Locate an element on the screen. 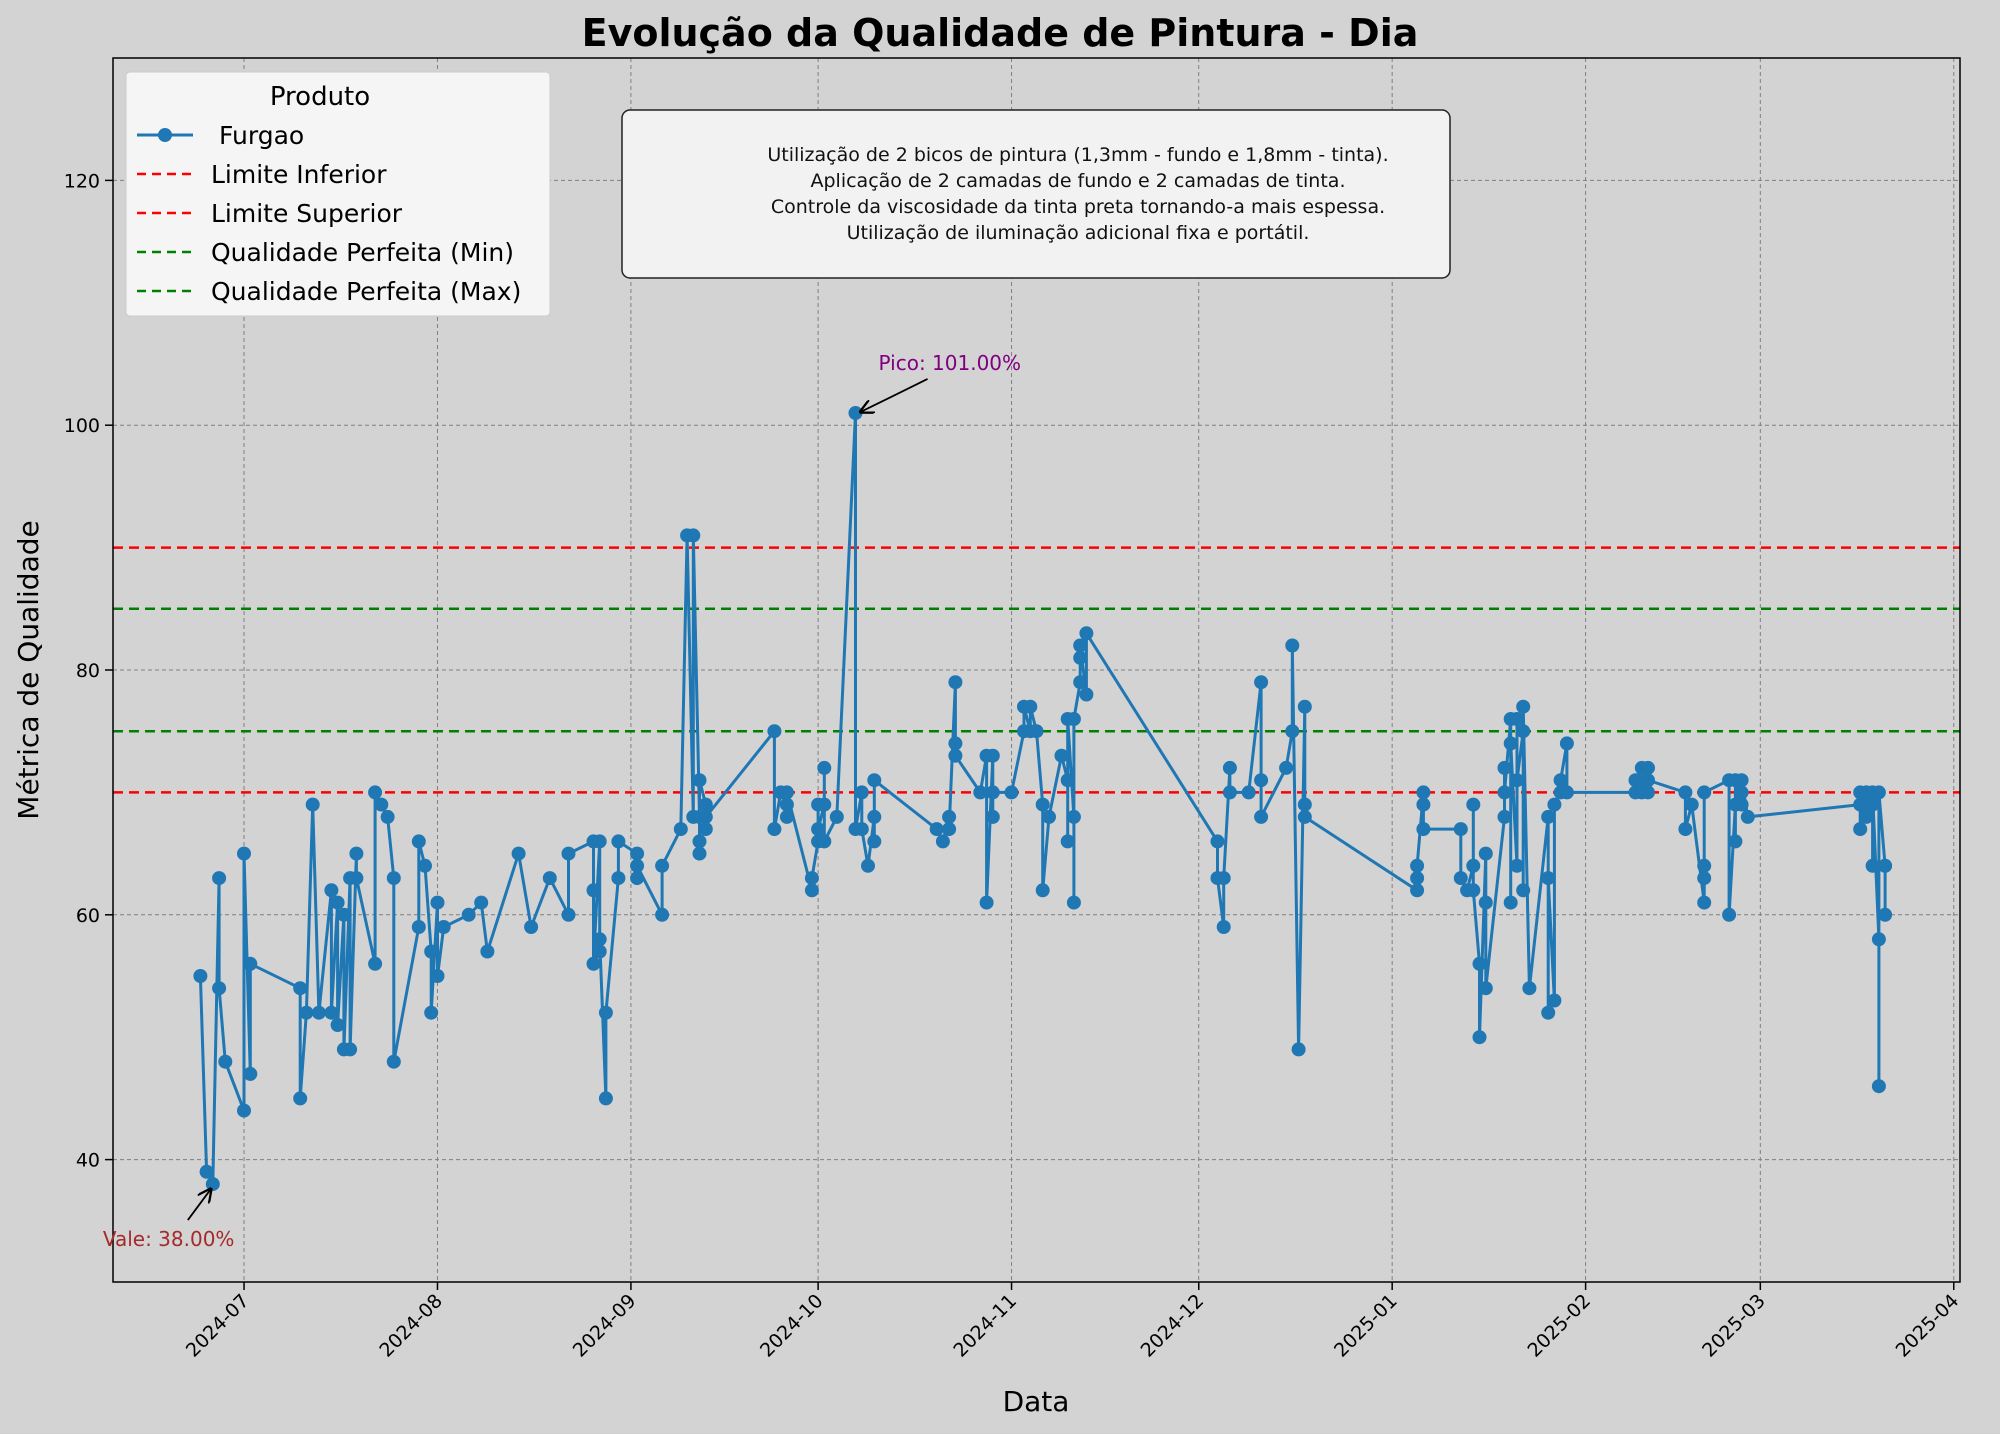  legend-frame is located at coordinates (338, 194).